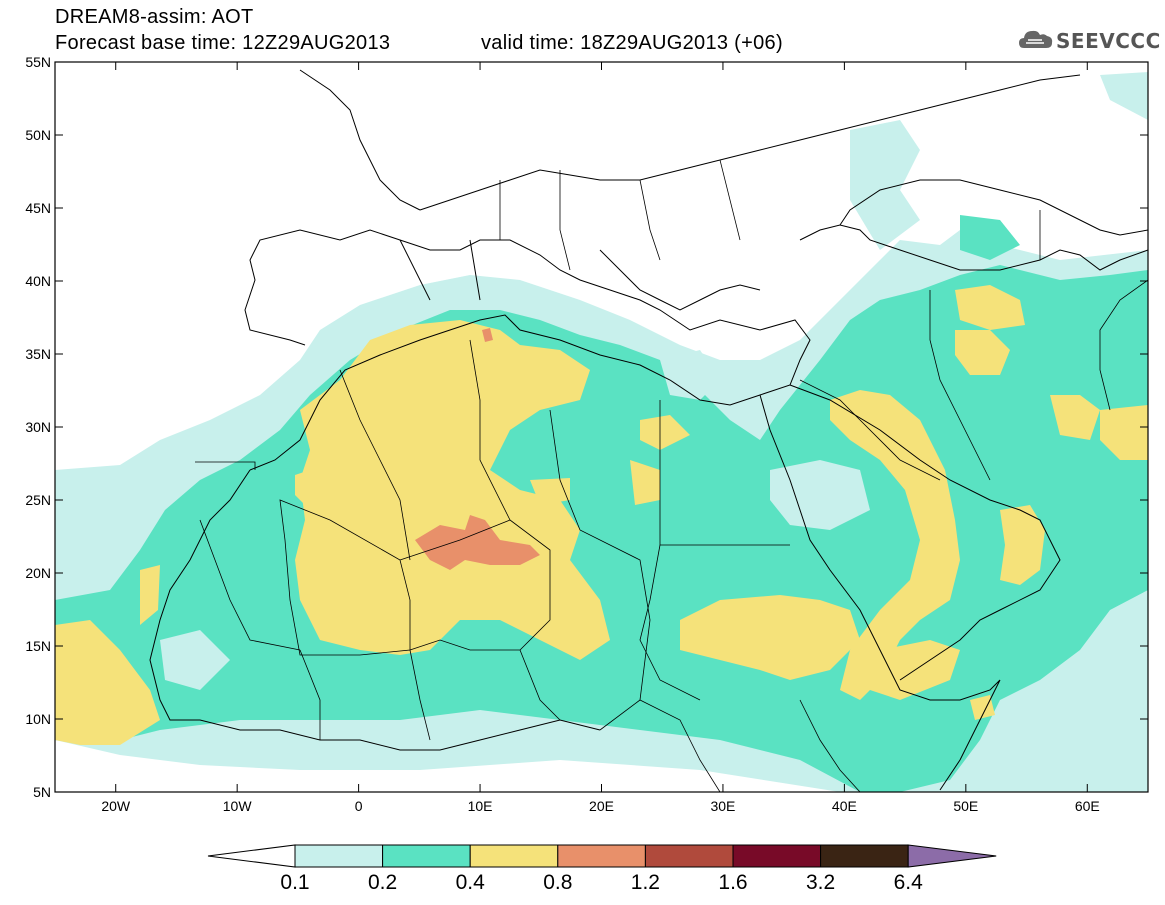  What do you see at coordinates (1108, 41) in the screenshot?
I see `logo-text: SEEVCCC` at bounding box center [1108, 41].